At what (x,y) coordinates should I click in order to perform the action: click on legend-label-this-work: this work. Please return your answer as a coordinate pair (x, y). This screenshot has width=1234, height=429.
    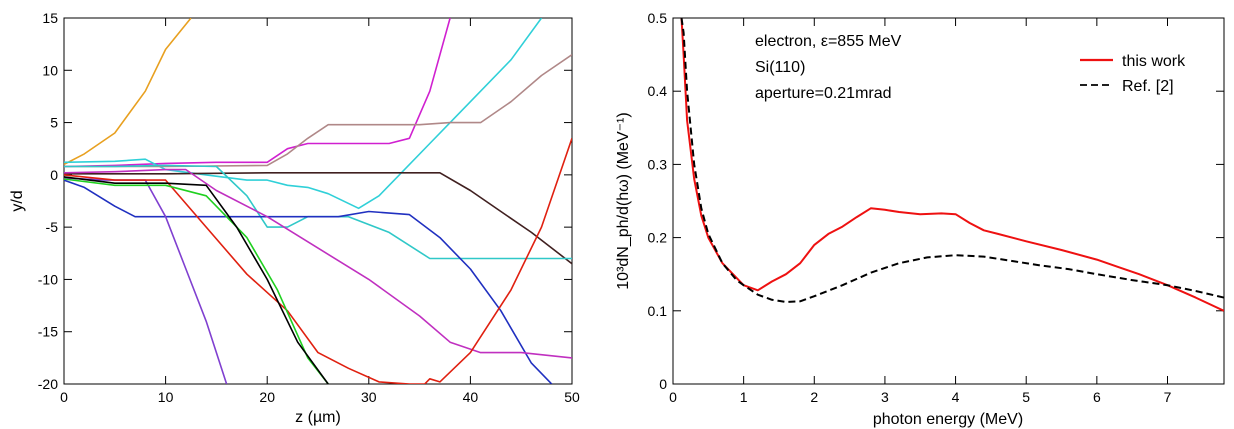
    Looking at the image, I should click on (1154, 61).